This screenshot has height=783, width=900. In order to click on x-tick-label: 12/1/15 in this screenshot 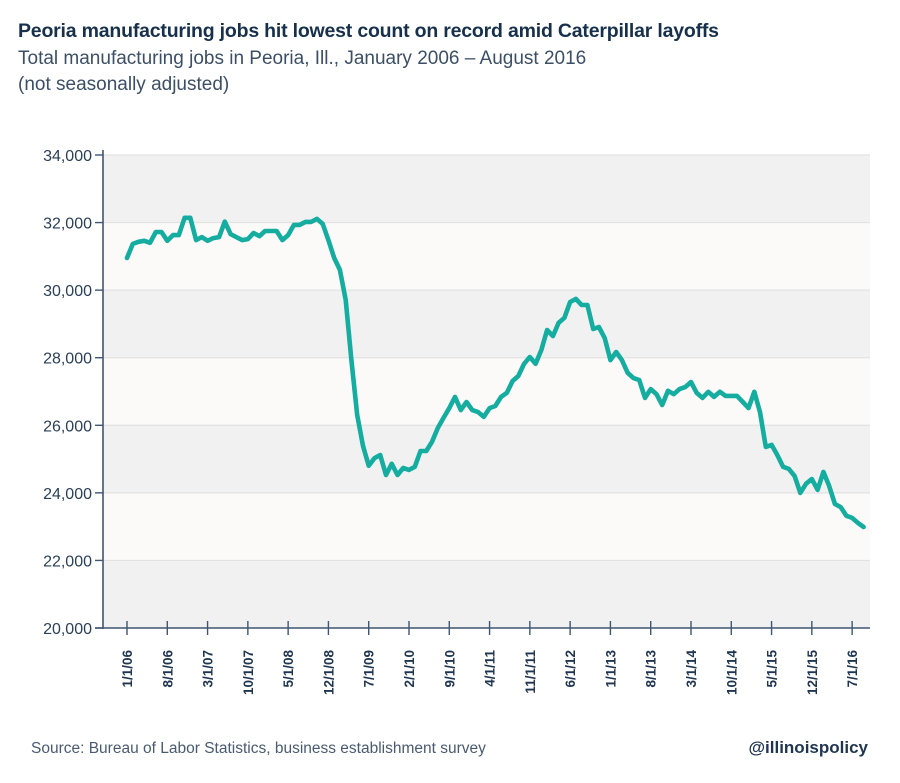, I will do `click(812, 673)`.